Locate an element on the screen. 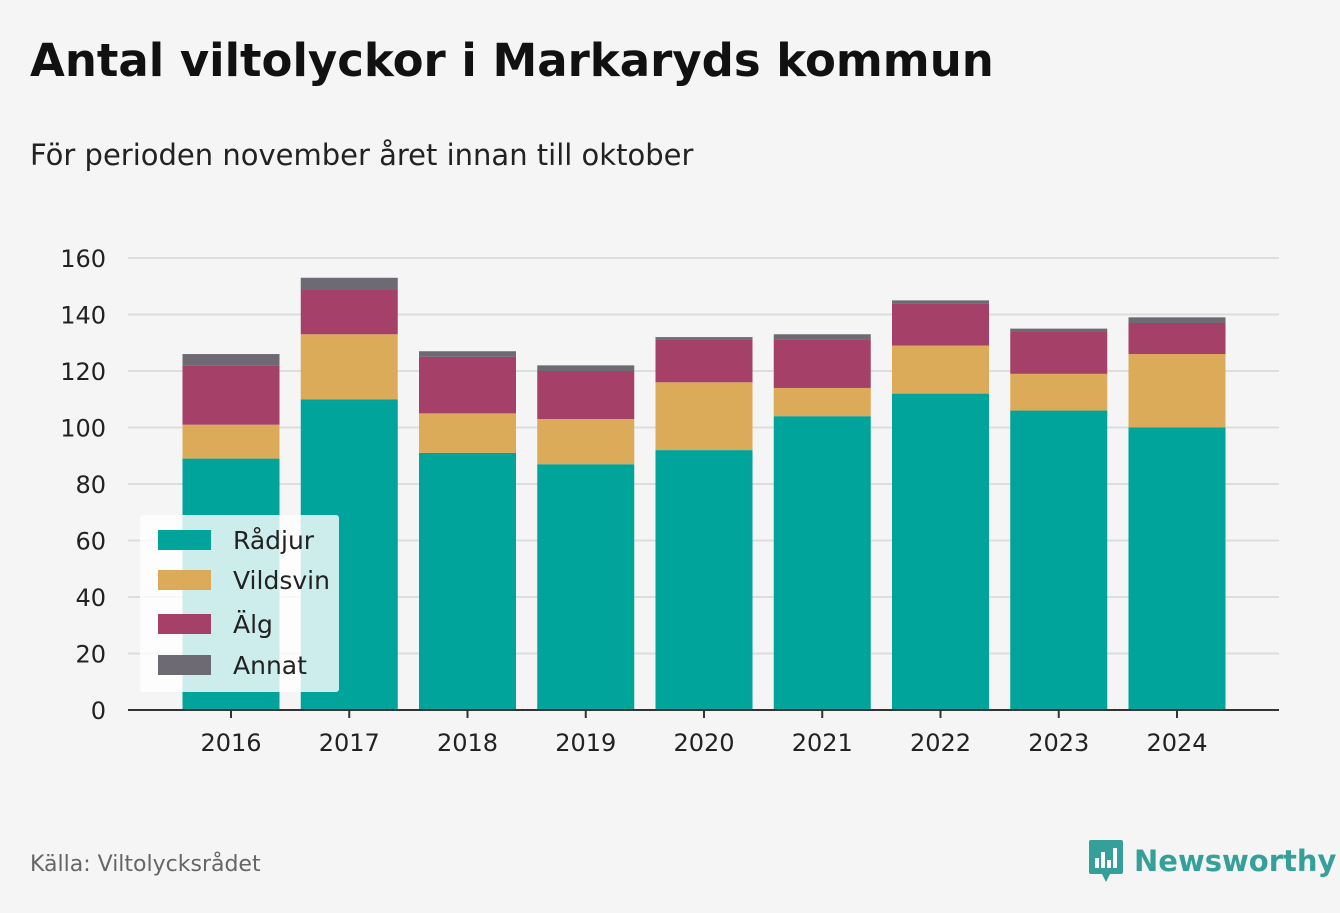  y-tick-label: 20 is located at coordinates (90, 655).